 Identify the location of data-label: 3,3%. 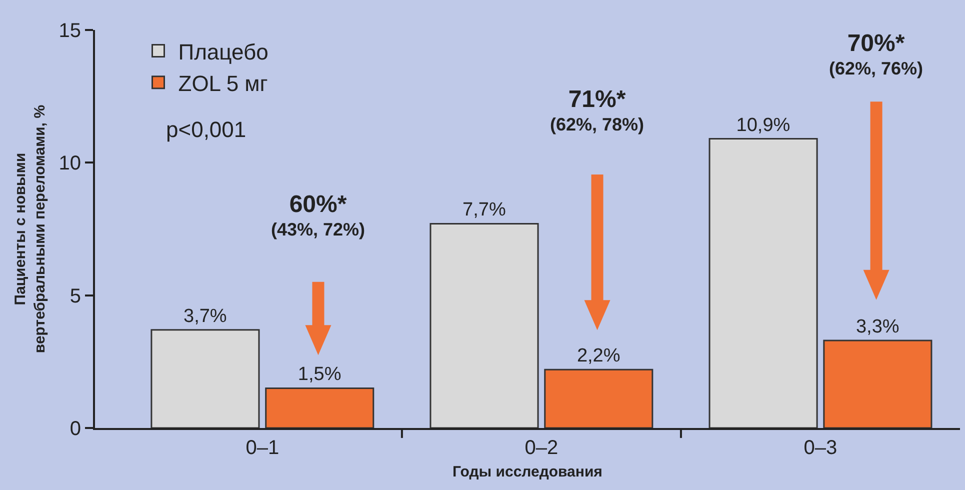
(878, 327).